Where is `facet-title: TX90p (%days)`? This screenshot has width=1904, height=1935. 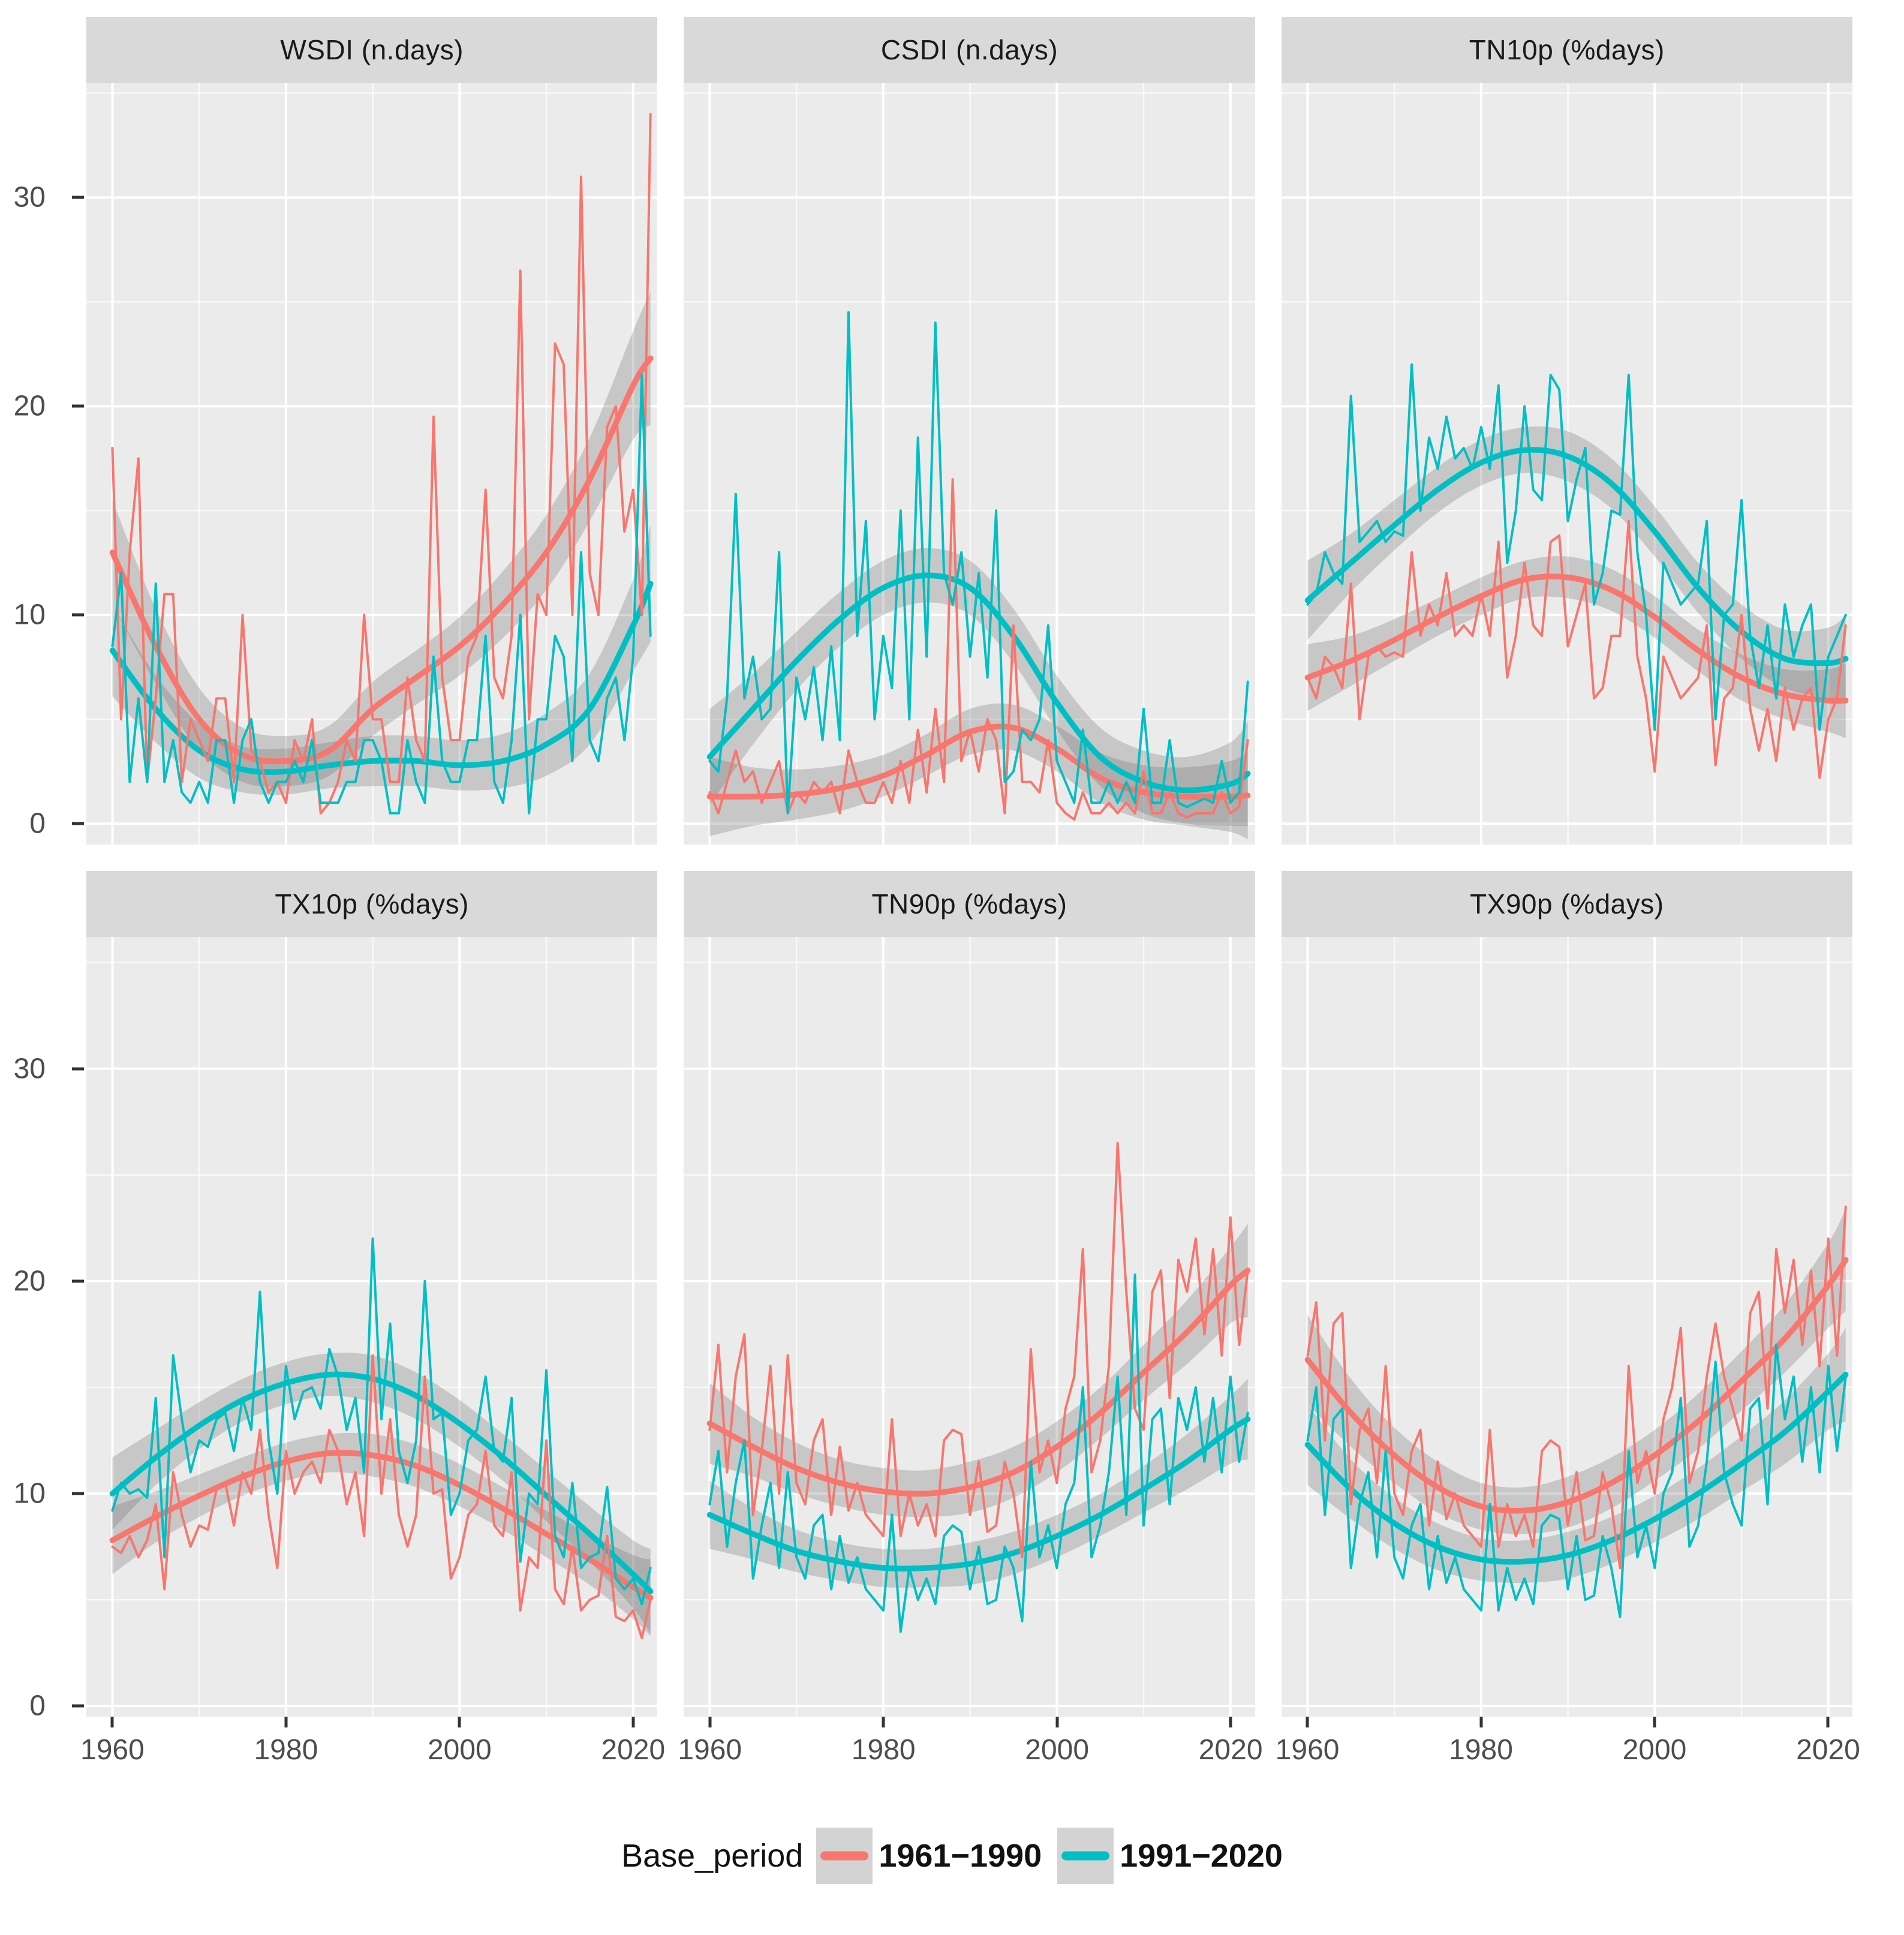
facet-title: TX90p (%days) is located at coordinates (1567, 904).